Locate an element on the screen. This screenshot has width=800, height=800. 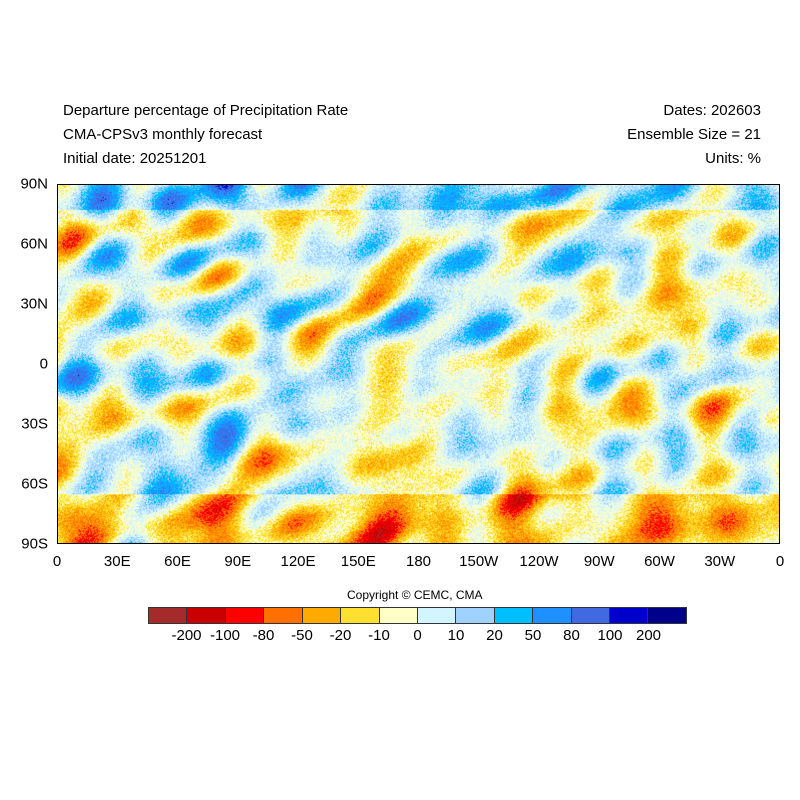
colorbar-label: 100 is located at coordinates (610, 635).